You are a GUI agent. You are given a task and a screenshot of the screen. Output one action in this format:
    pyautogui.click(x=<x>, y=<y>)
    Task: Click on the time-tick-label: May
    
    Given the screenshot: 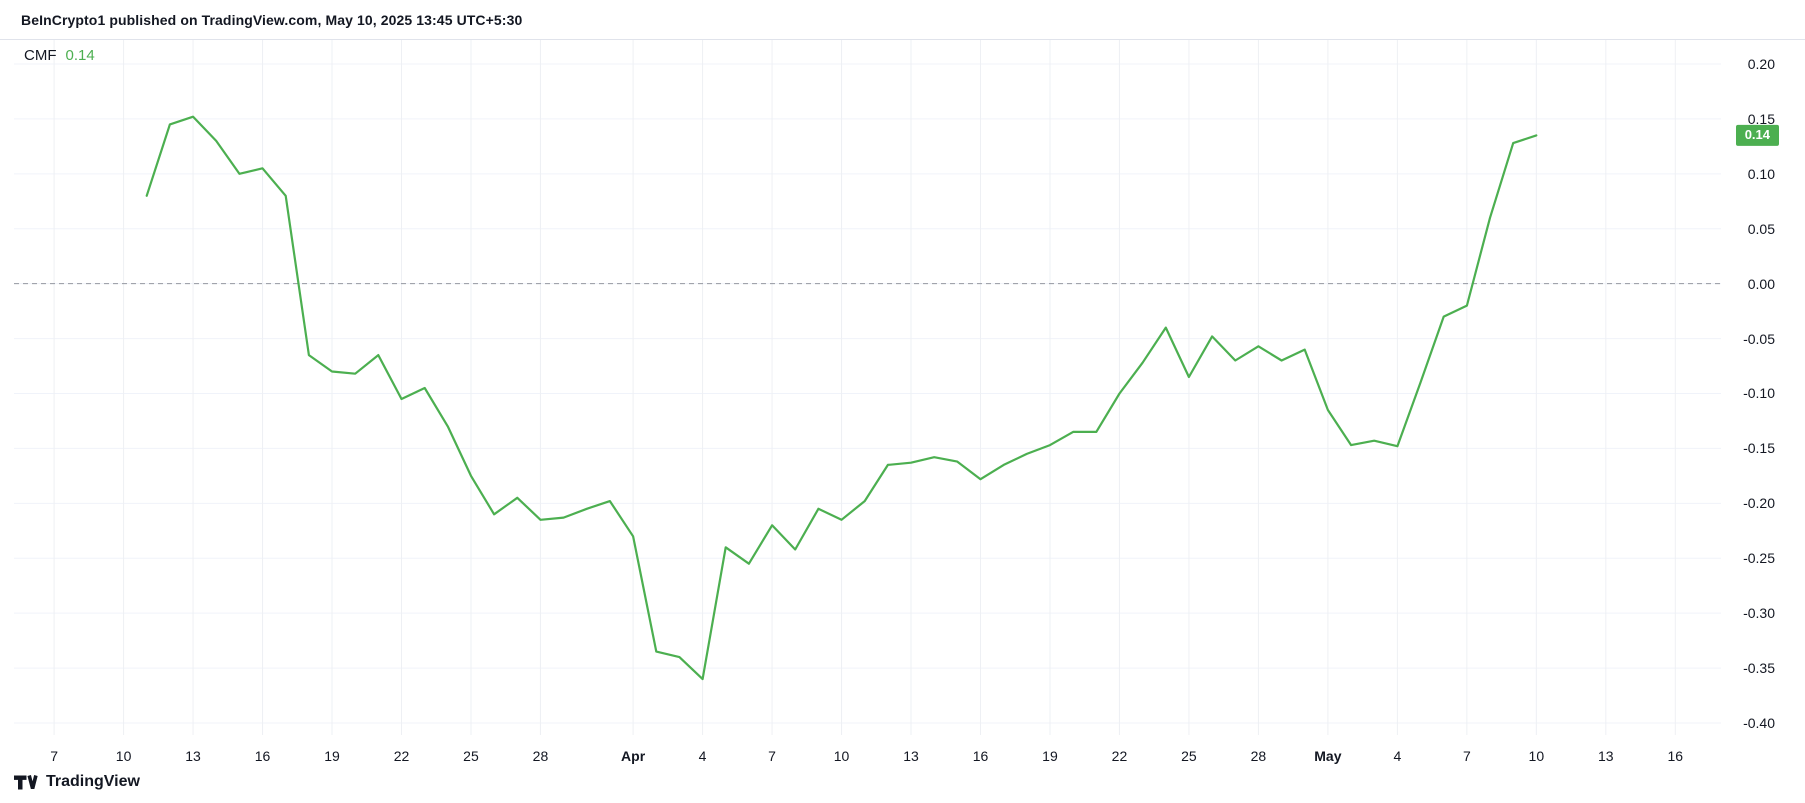 What is the action you would take?
    pyautogui.click(x=1328, y=756)
    